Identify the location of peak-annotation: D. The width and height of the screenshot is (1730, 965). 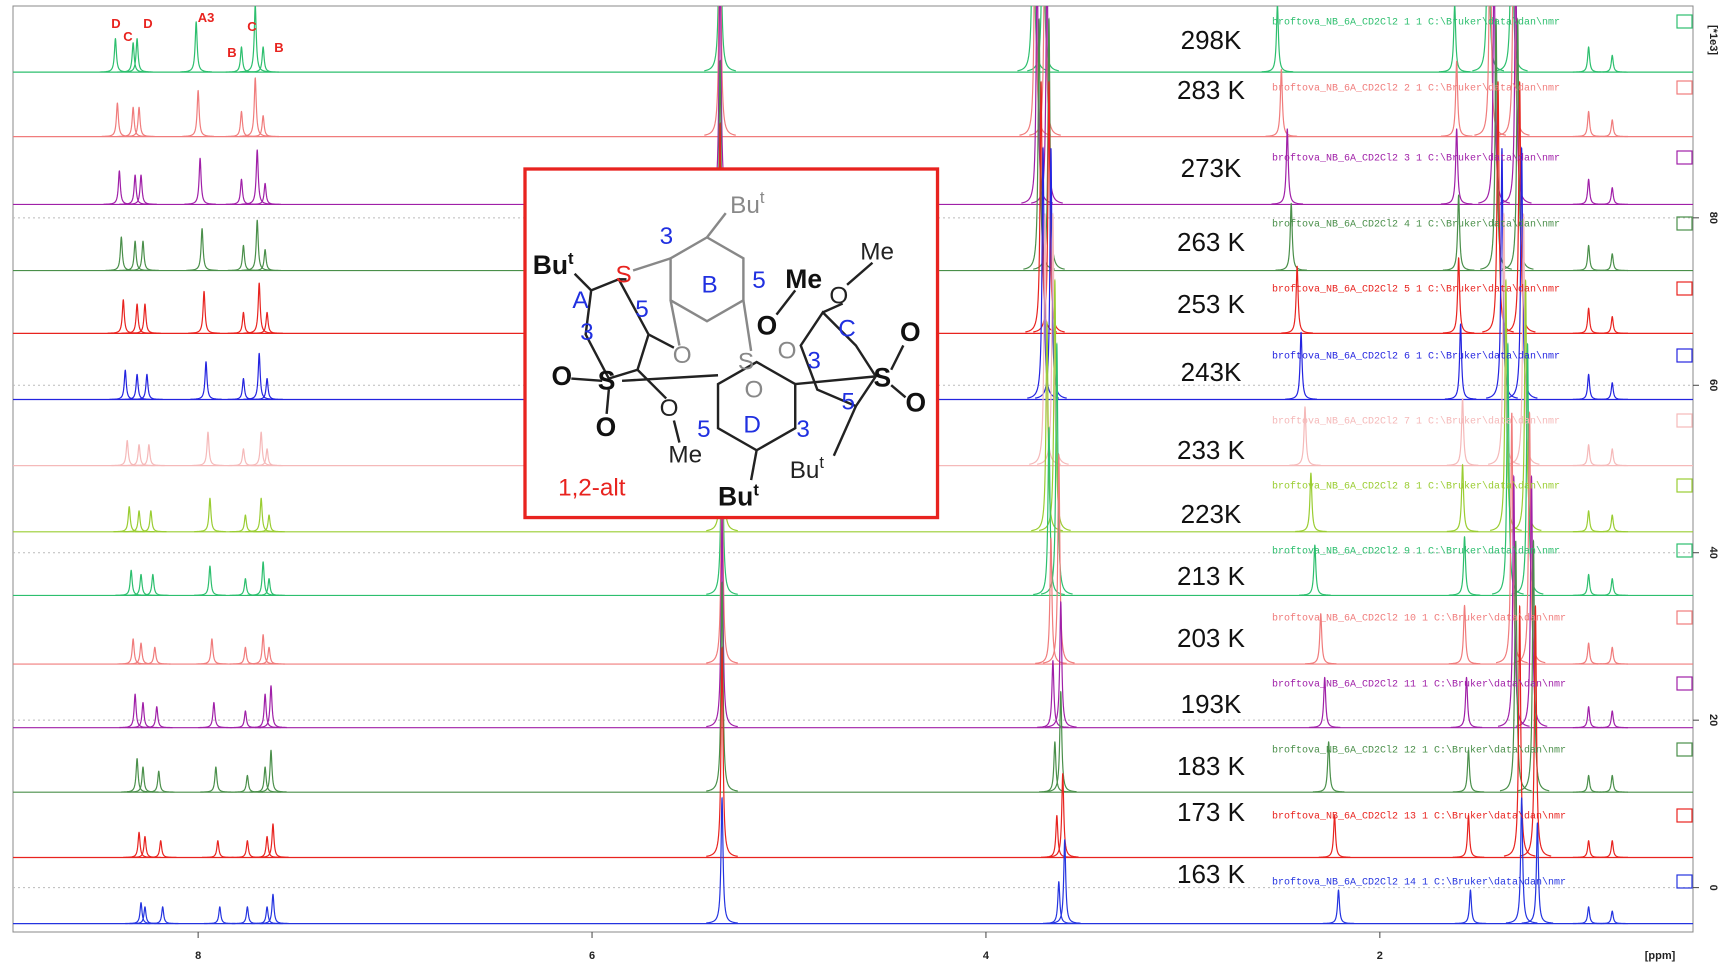
(115, 23).